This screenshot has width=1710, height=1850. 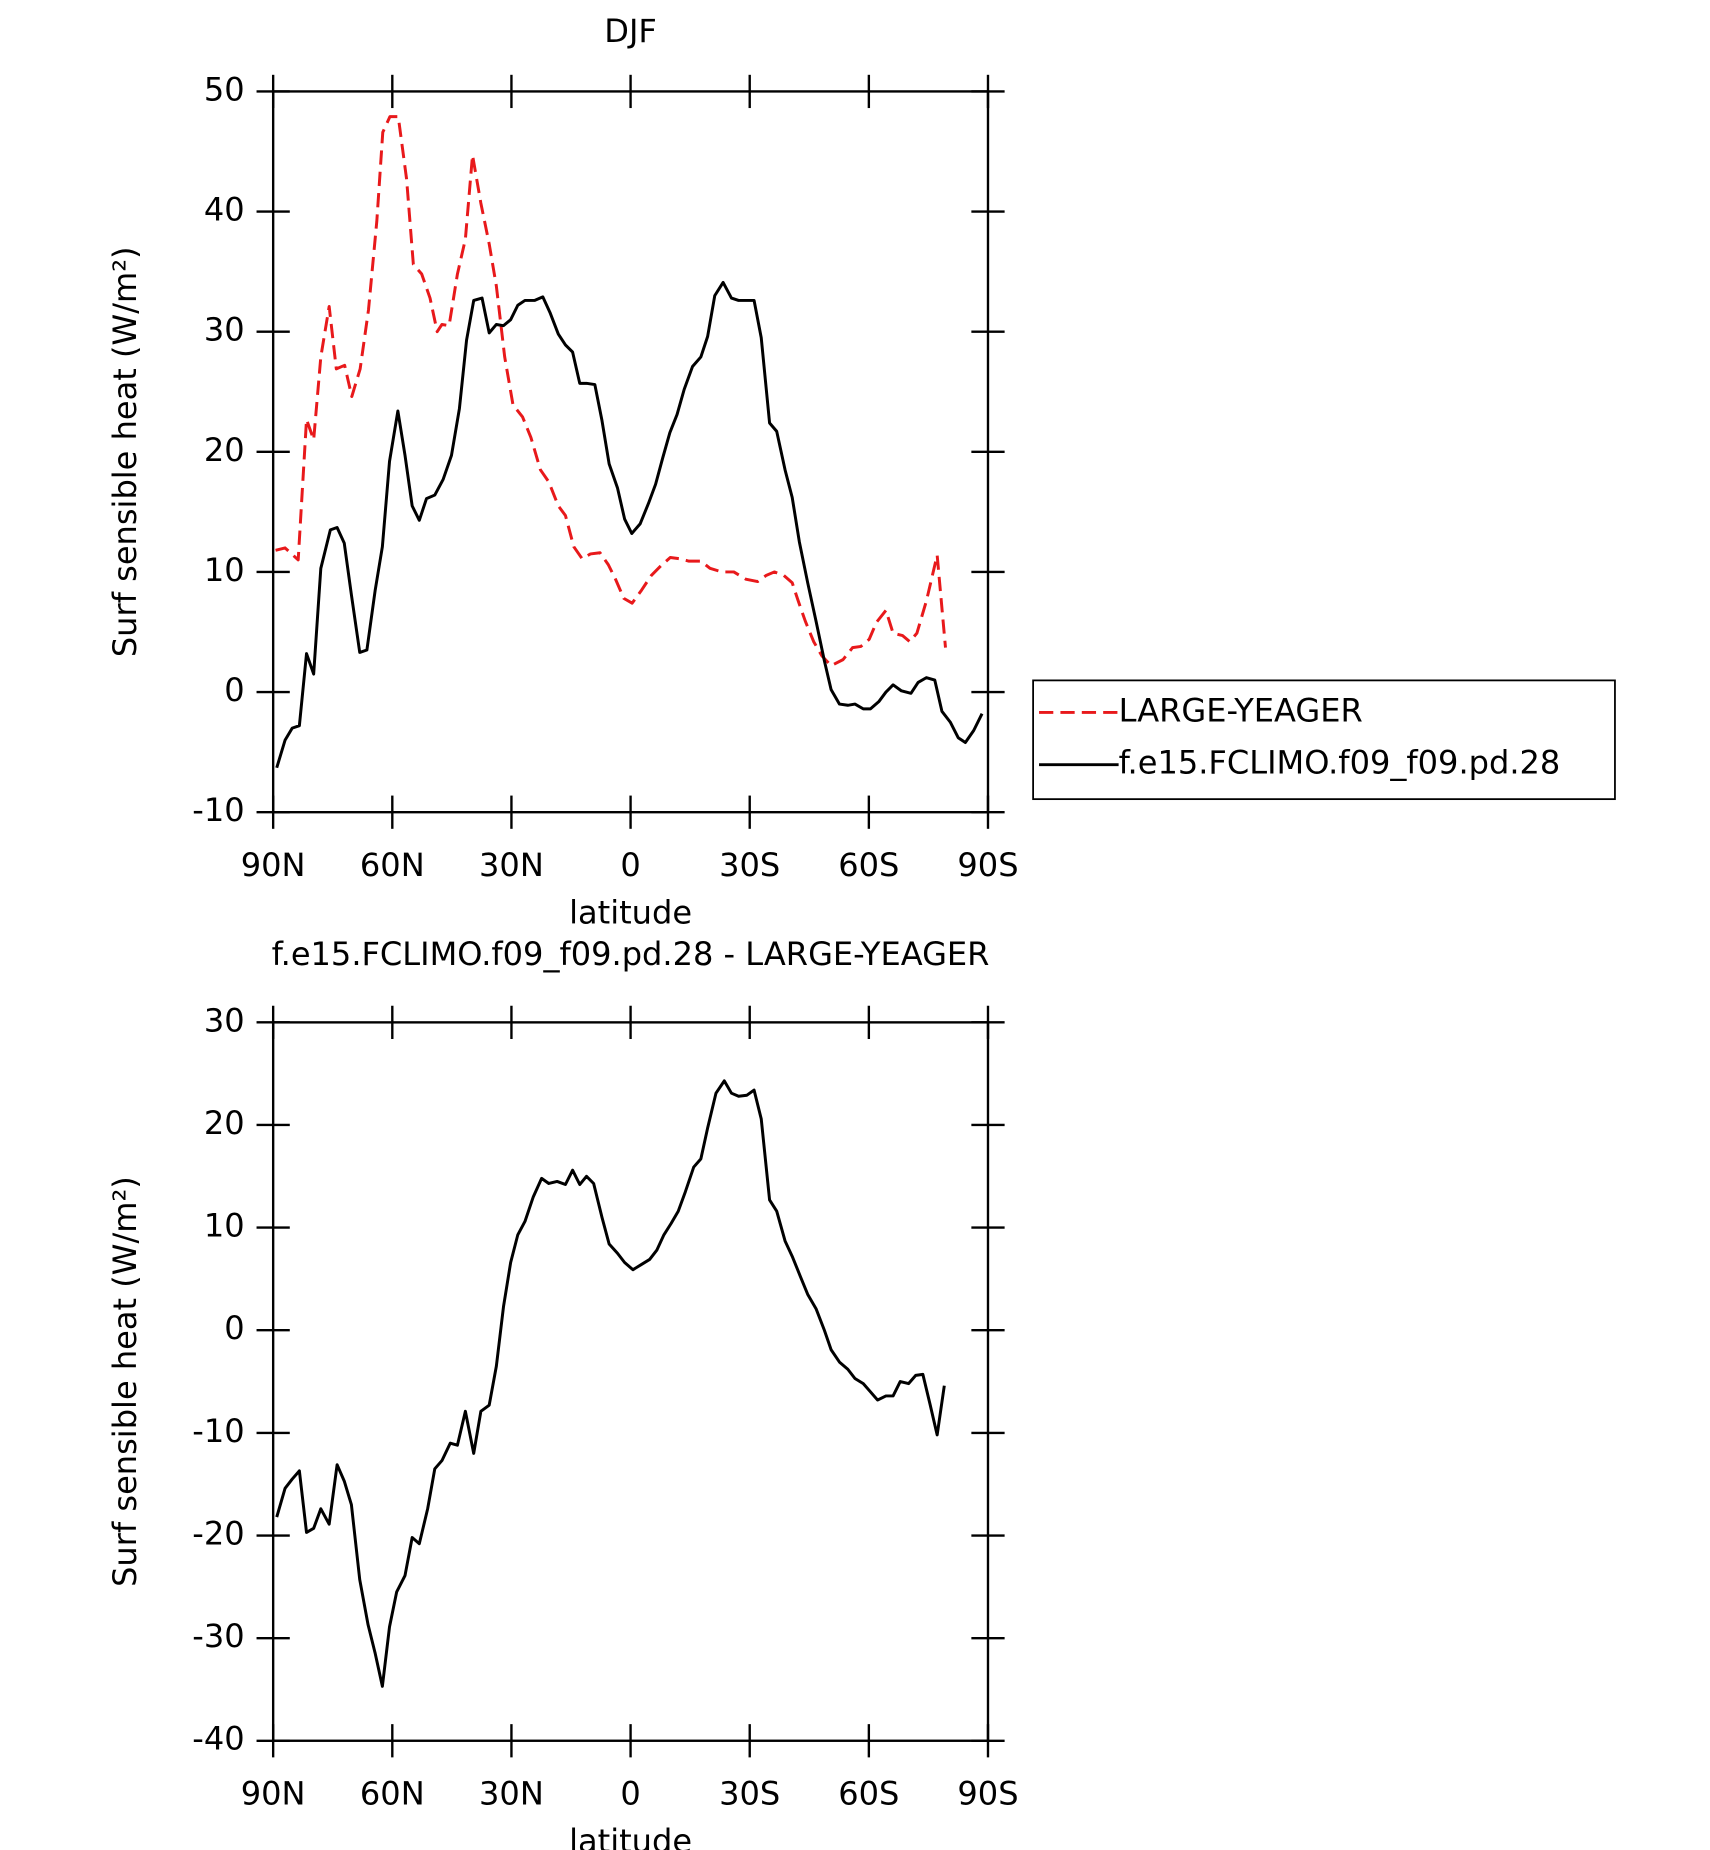 What do you see at coordinates (1241, 710) in the screenshot?
I see `legend-label: LARGE-YEAGER` at bounding box center [1241, 710].